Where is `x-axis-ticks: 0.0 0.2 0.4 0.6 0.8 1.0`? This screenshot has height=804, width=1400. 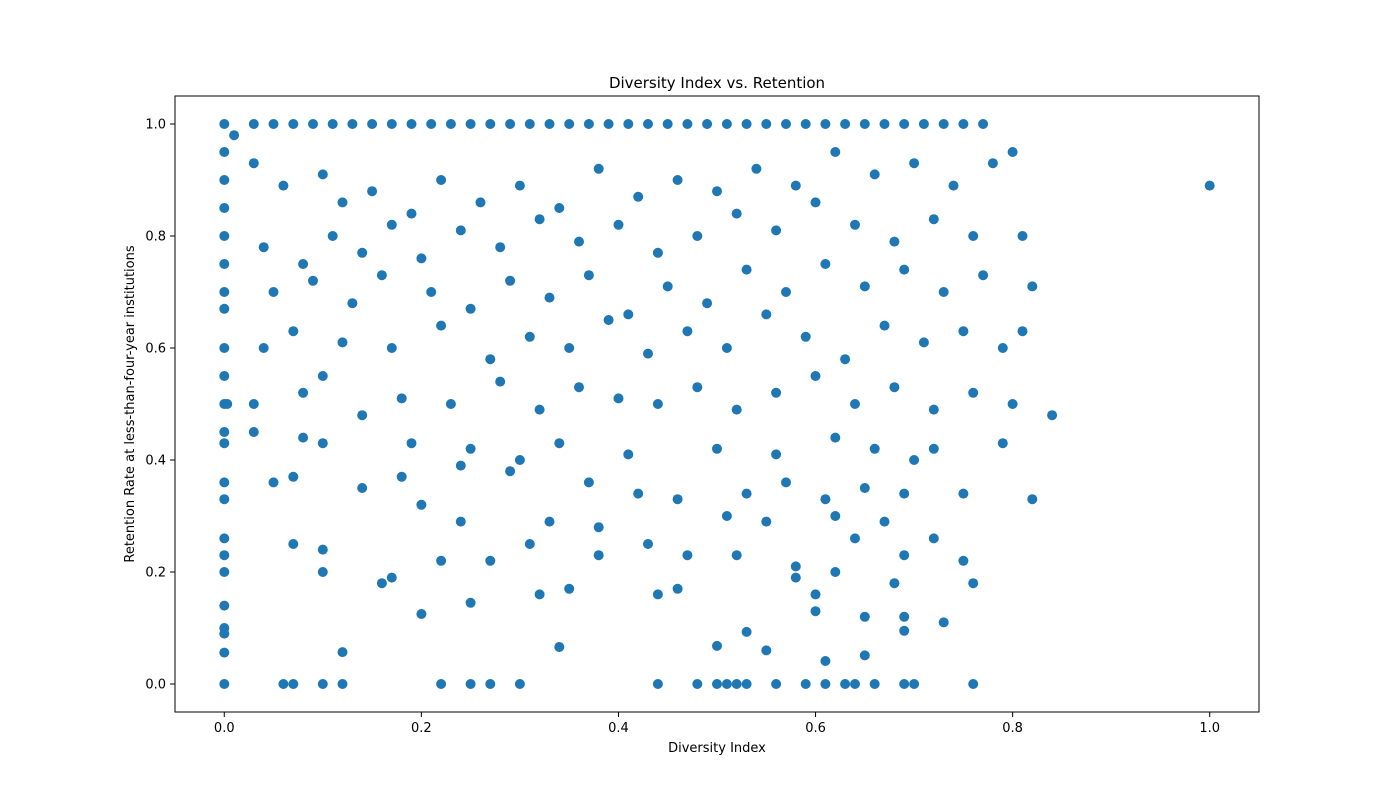
x-axis-ticks: 0.0 0.2 0.4 0.6 0.8 1.0 is located at coordinates (717, 724).